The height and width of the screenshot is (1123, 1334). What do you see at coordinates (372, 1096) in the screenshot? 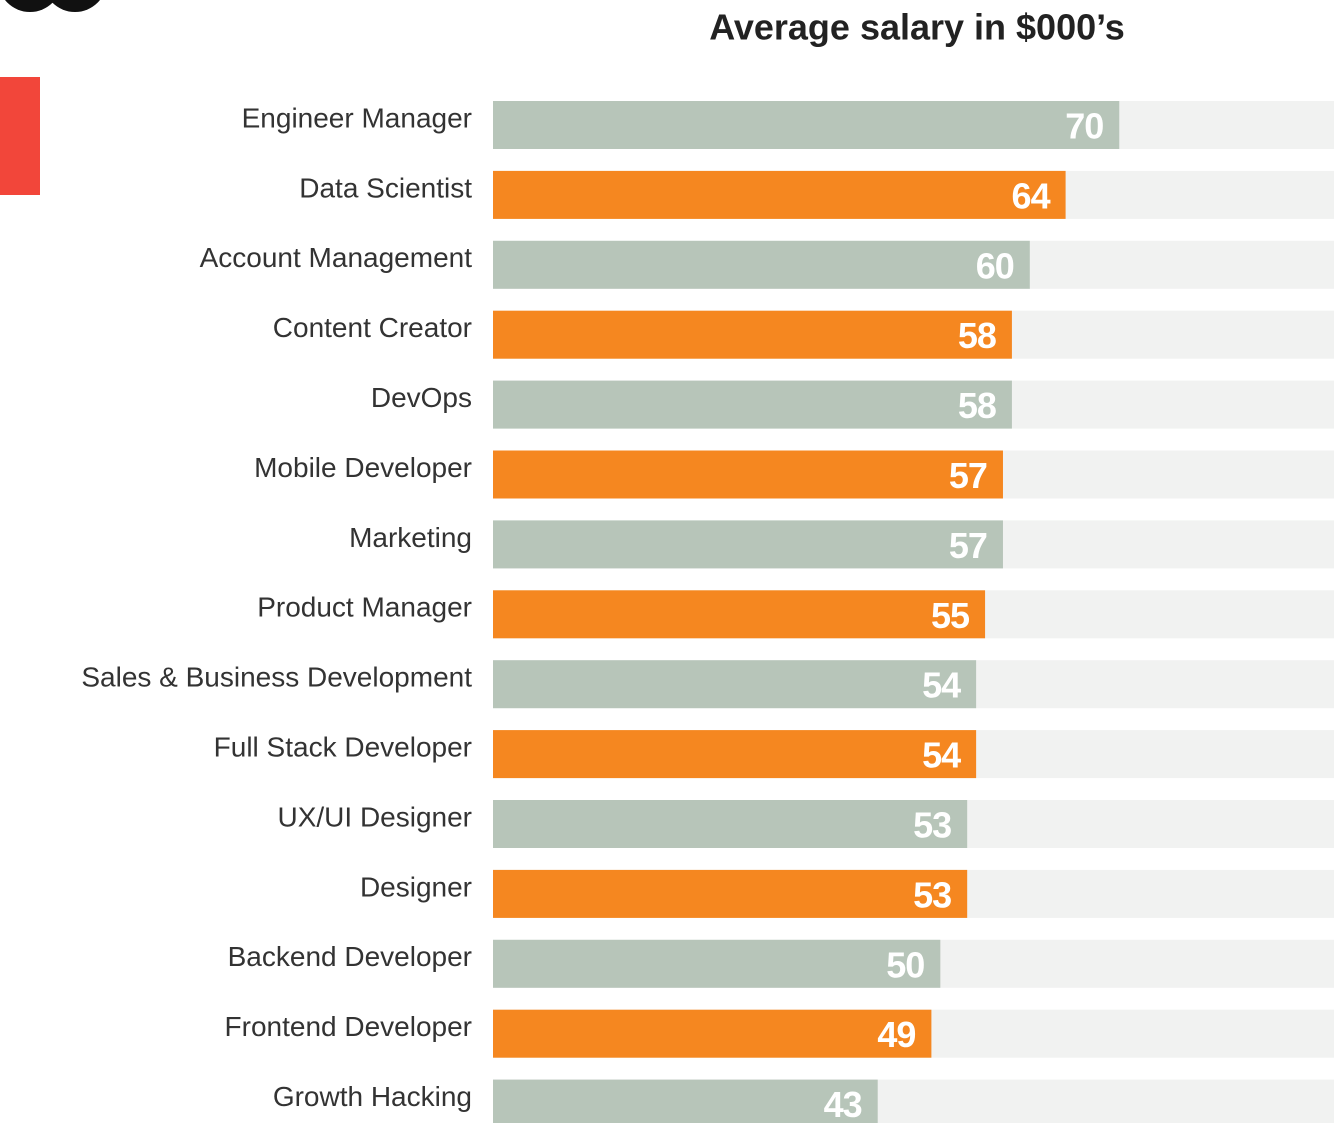
I see `category-label: Growth Hacking` at bounding box center [372, 1096].